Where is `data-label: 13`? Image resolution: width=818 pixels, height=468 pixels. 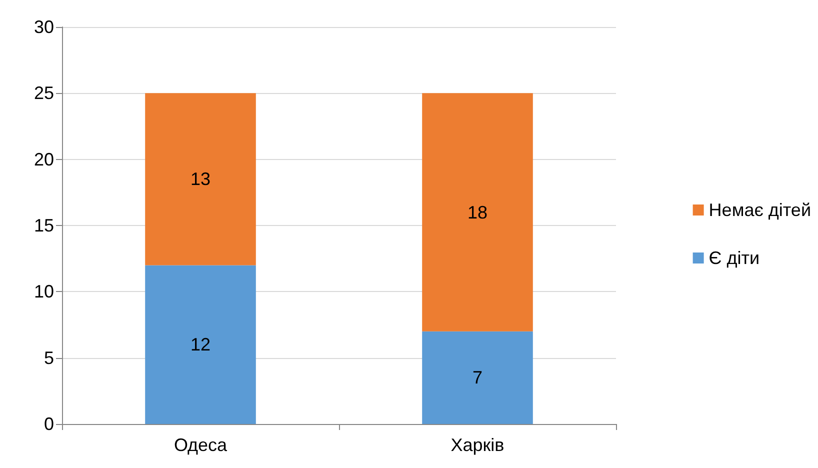
data-label: 13 is located at coordinates (200, 179).